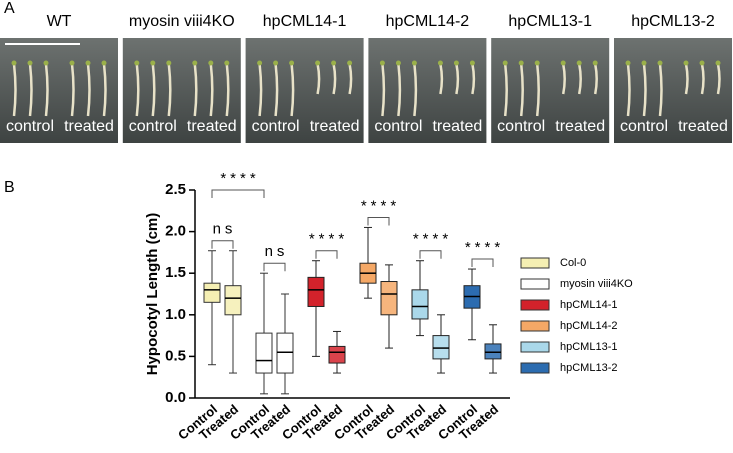  Describe the element at coordinates (588, 305) in the screenshot. I see `legend-label: hpCML14-1` at that location.